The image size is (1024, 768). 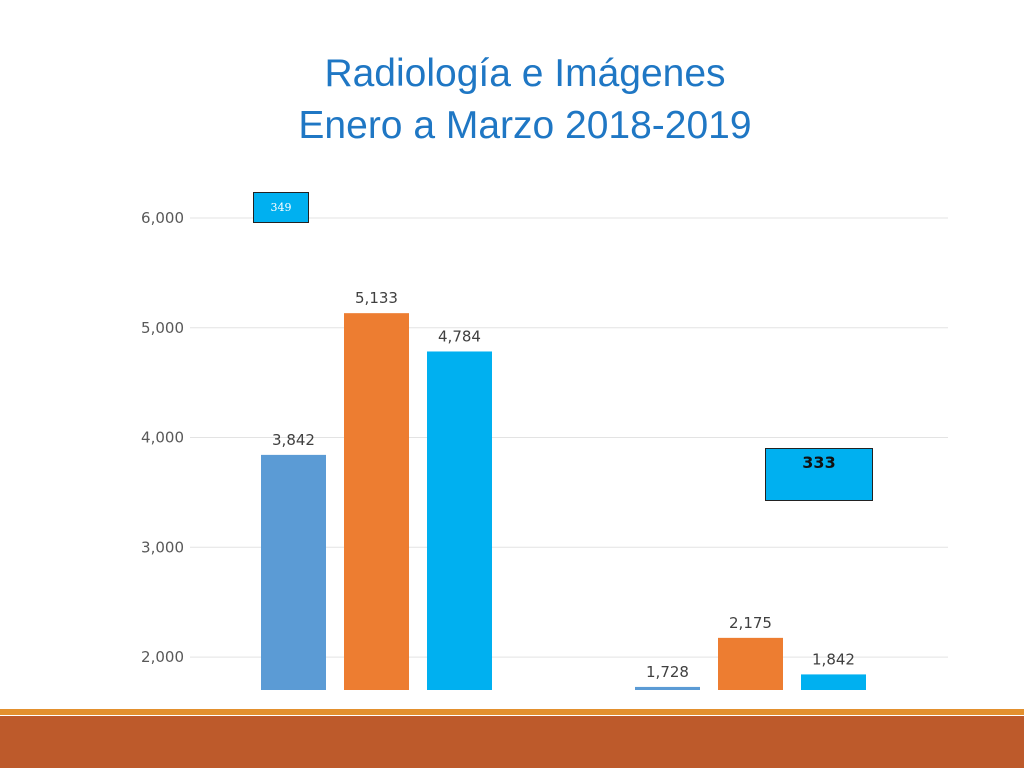 What do you see at coordinates (512, 742) in the screenshot?
I see `footer-band` at bounding box center [512, 742].